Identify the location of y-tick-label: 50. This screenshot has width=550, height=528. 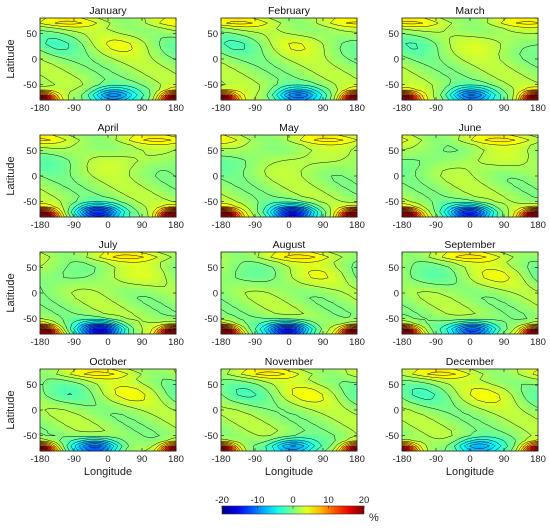
(212, 151).